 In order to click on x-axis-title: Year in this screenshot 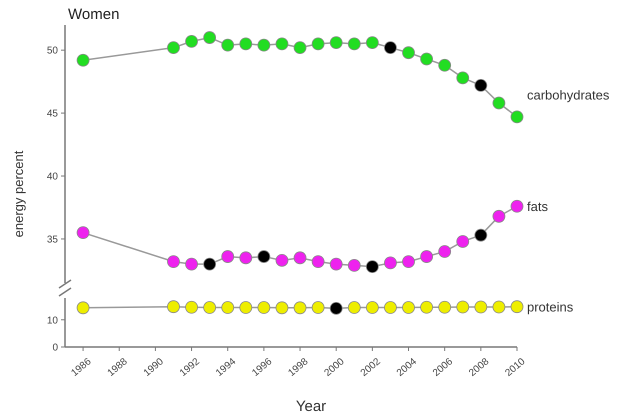, I will do `click(311, 406)`.